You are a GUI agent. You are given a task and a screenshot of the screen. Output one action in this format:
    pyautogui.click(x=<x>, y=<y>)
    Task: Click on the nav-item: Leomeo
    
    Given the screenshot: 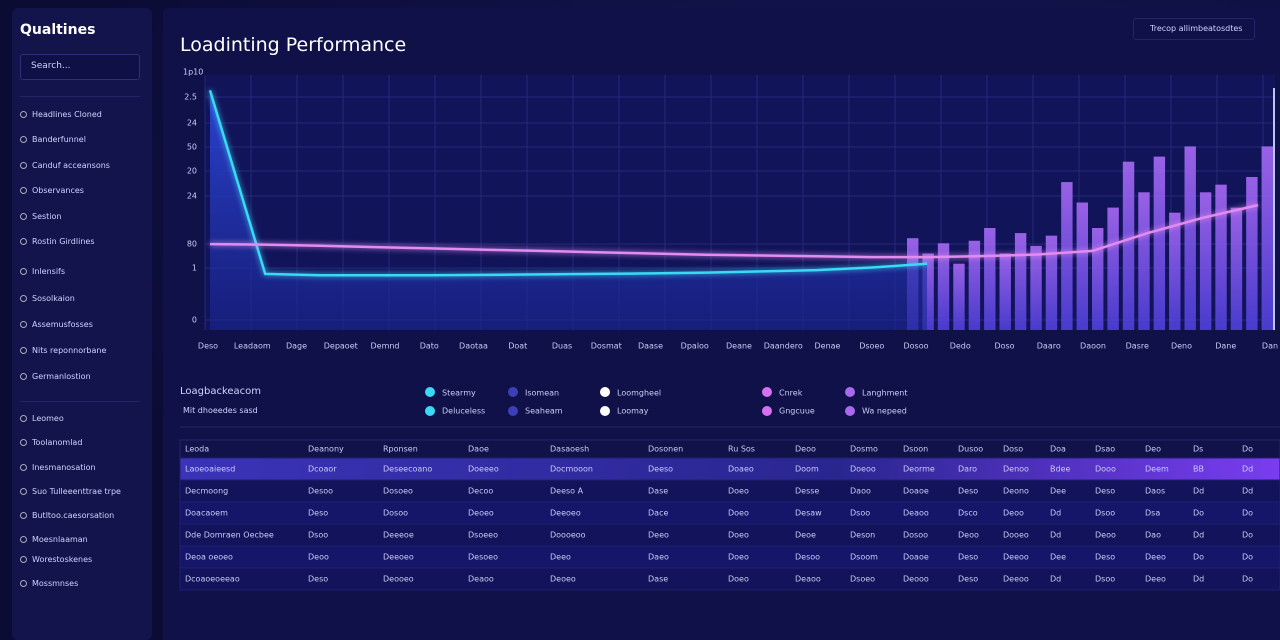 What is the action you would take?
    pyautogui.click(x=48, y=418)
    